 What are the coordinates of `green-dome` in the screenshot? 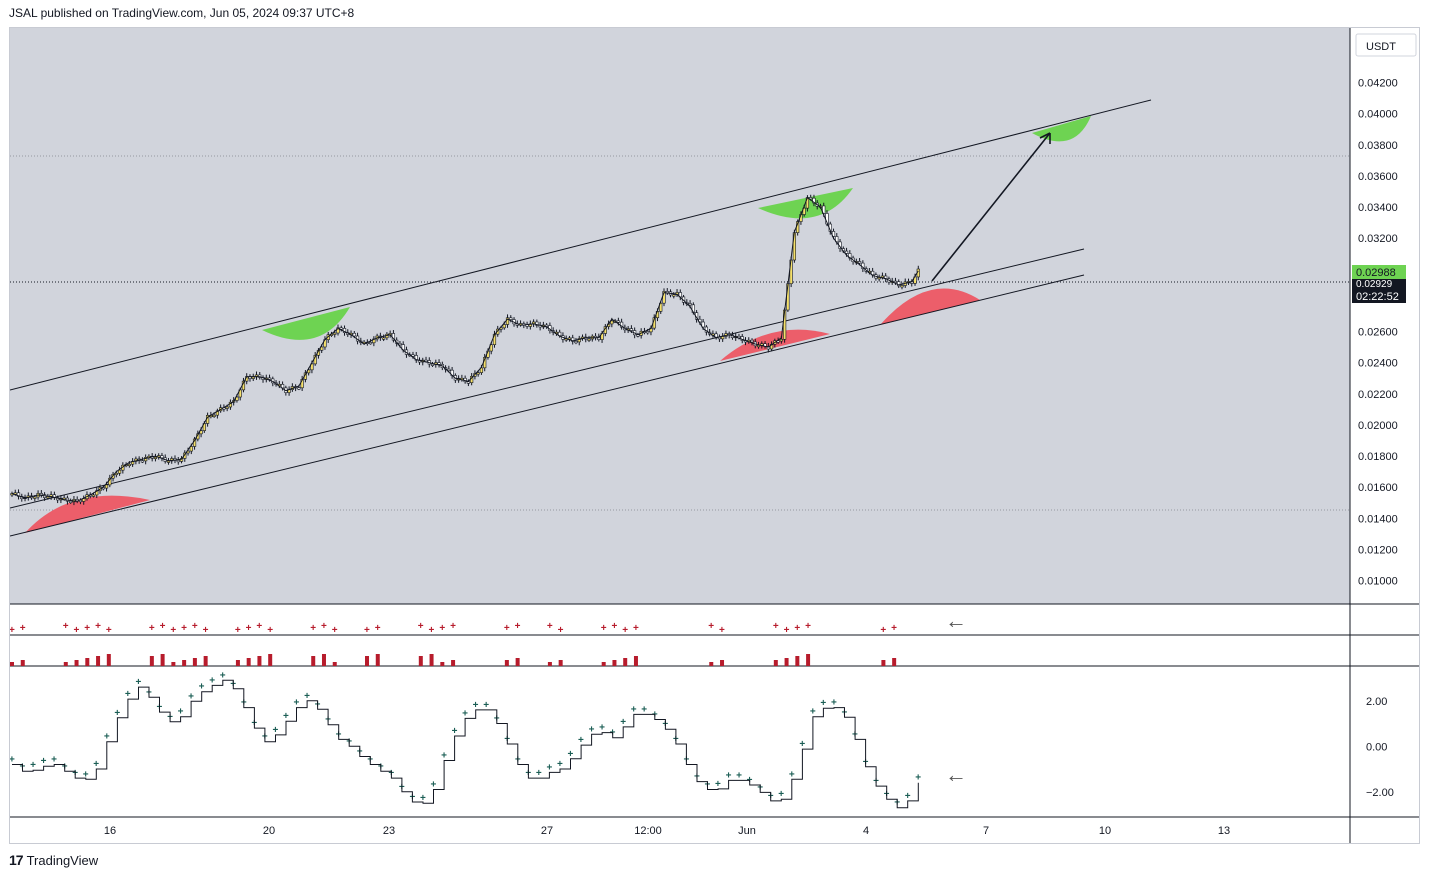 It's located at (306, 323).